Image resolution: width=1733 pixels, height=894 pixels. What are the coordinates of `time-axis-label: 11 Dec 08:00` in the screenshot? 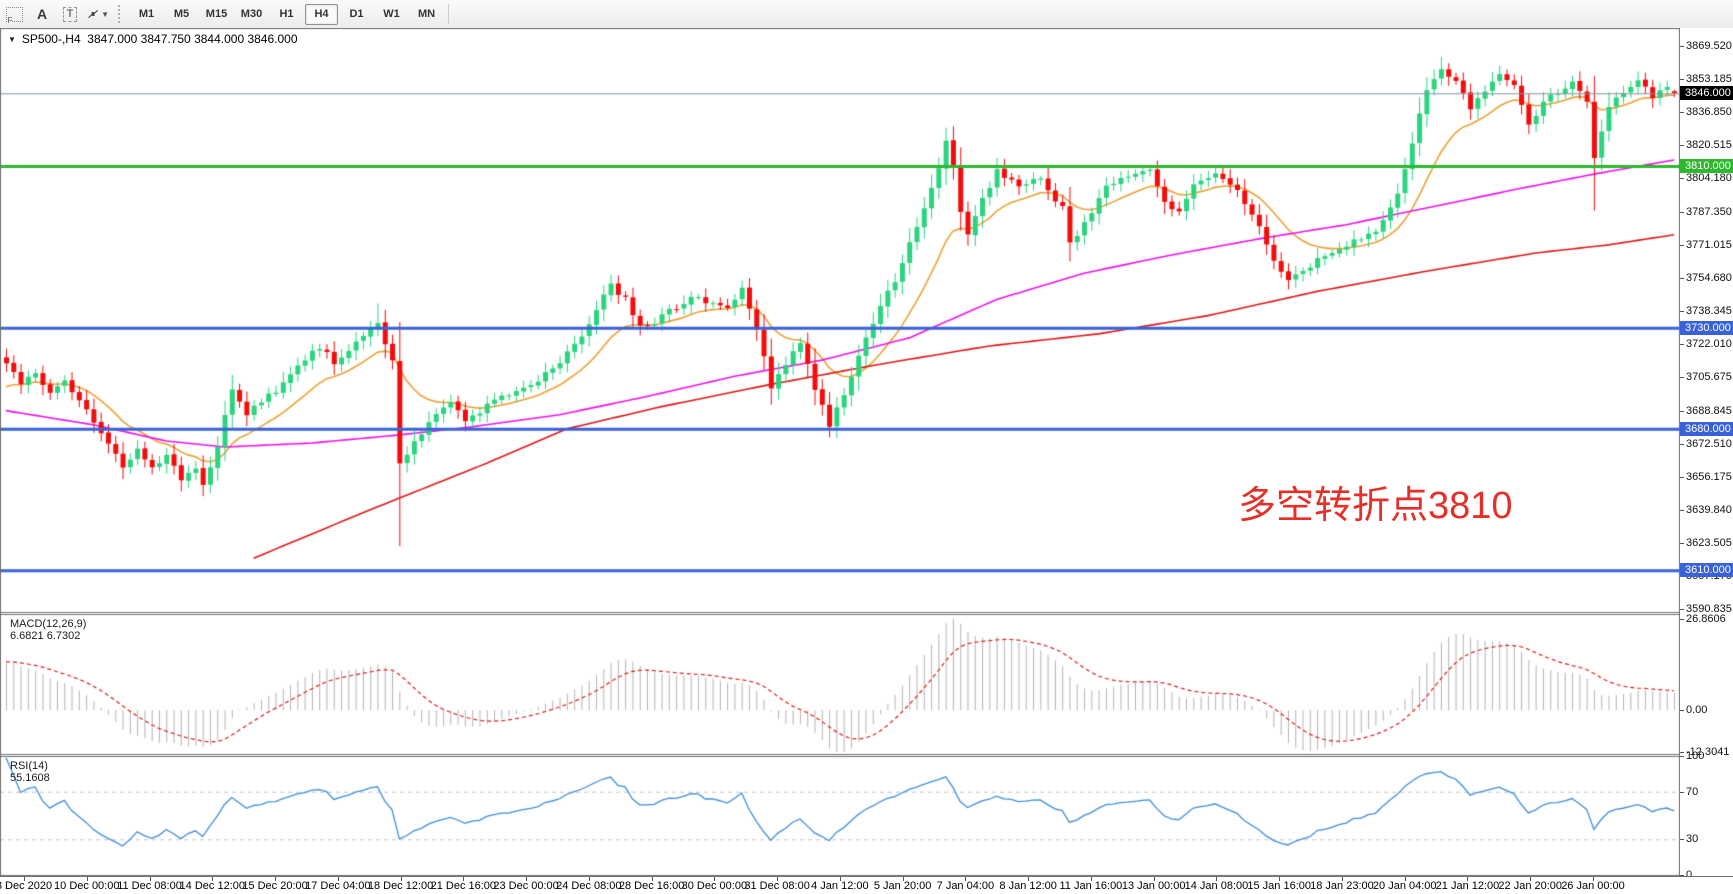 It's located at (149, 886).